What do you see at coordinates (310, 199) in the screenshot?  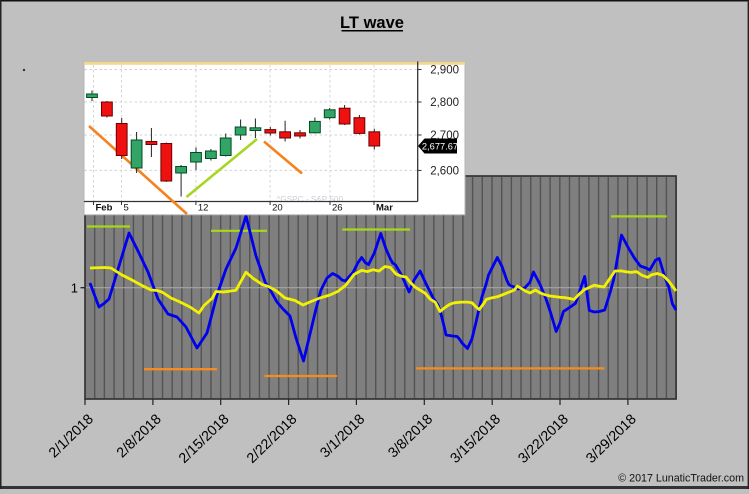 I see `svg-text: ^GSPC - S&P 500` at bounding box center [310, 199].